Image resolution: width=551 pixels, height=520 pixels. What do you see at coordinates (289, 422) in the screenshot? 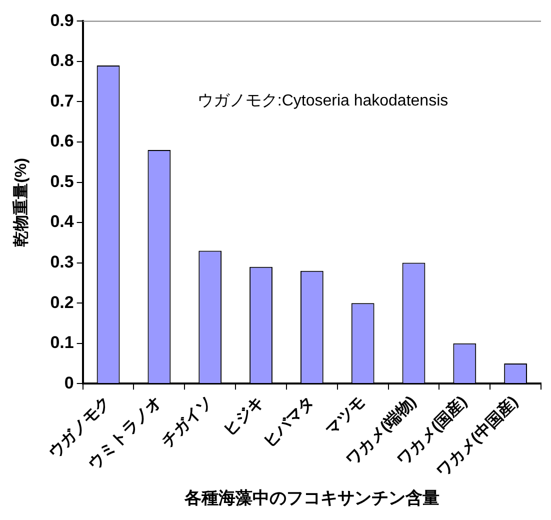
I see `x-tick-label: ヒバマタ` at bounding box center [289, 422].